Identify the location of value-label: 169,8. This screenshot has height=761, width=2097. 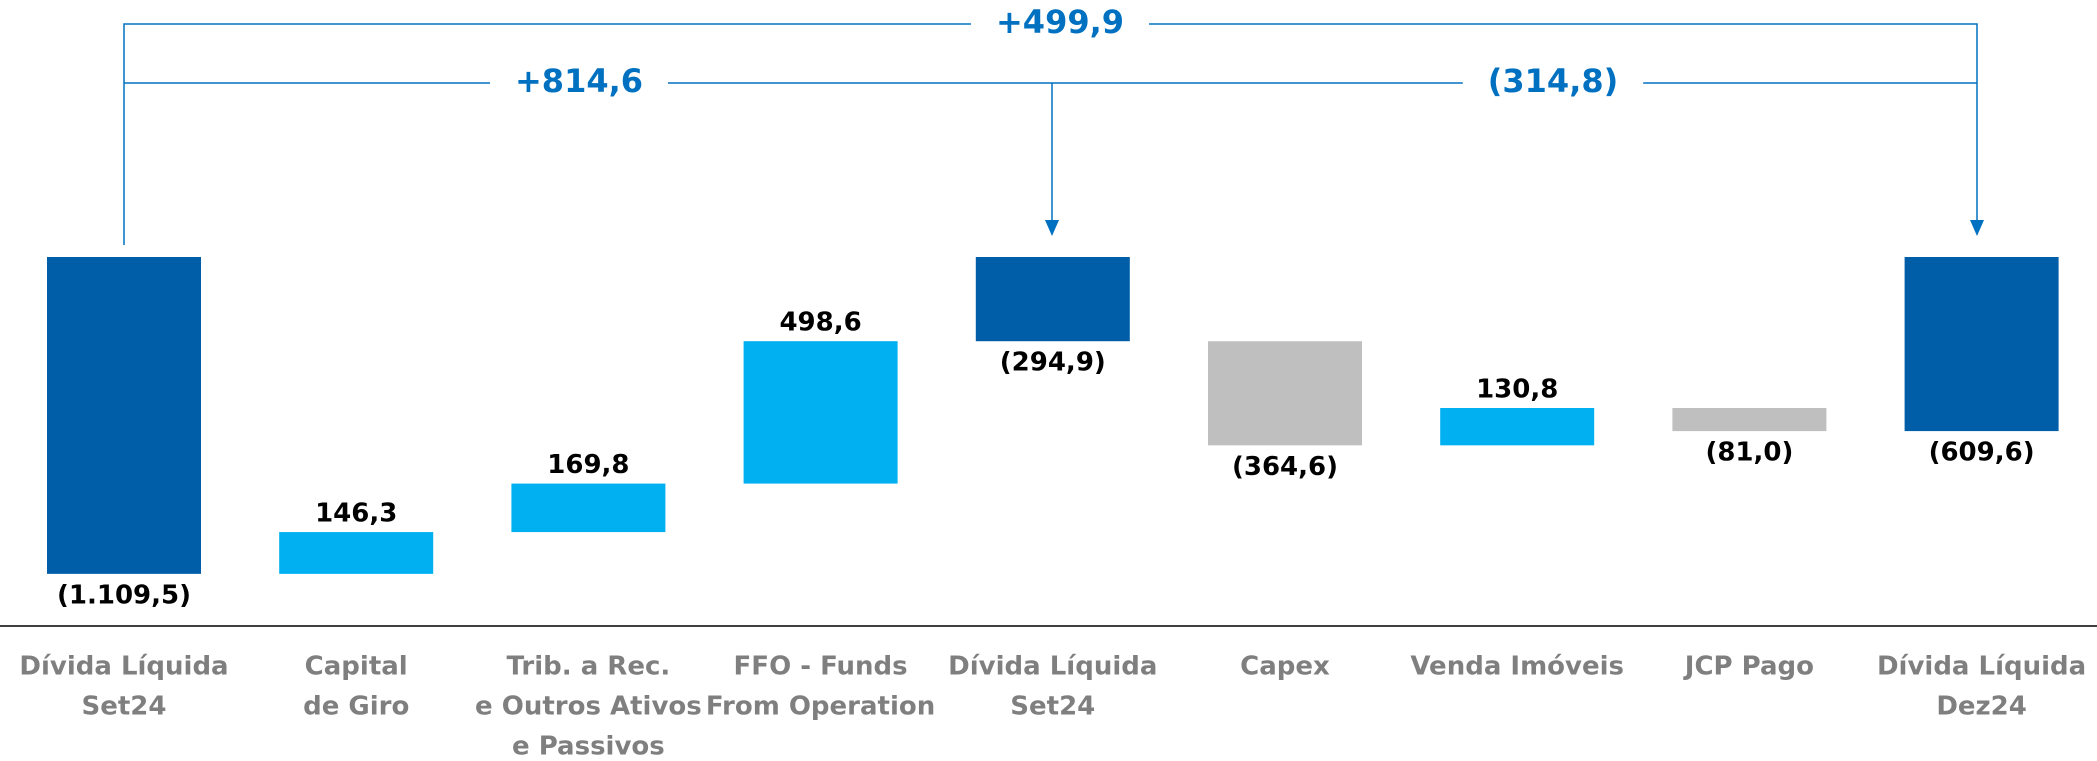
(588, 465).